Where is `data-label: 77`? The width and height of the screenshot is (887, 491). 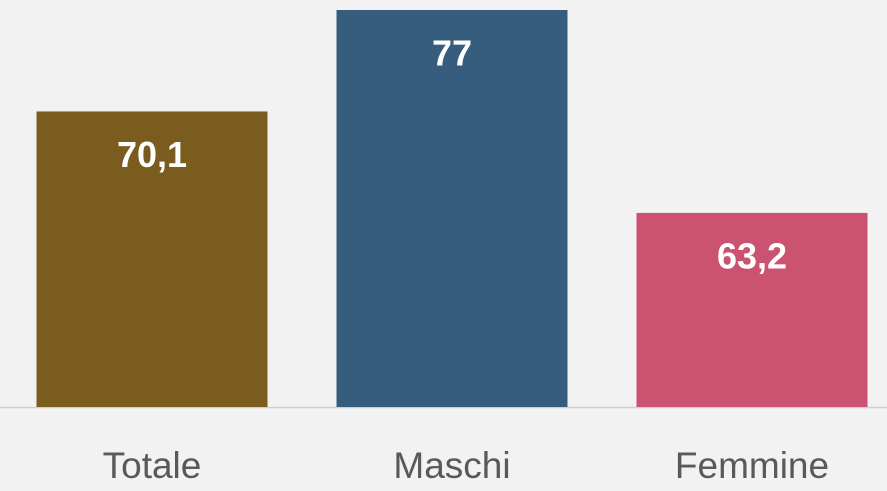 data-label: 77 is located at coordinates (452, 53).